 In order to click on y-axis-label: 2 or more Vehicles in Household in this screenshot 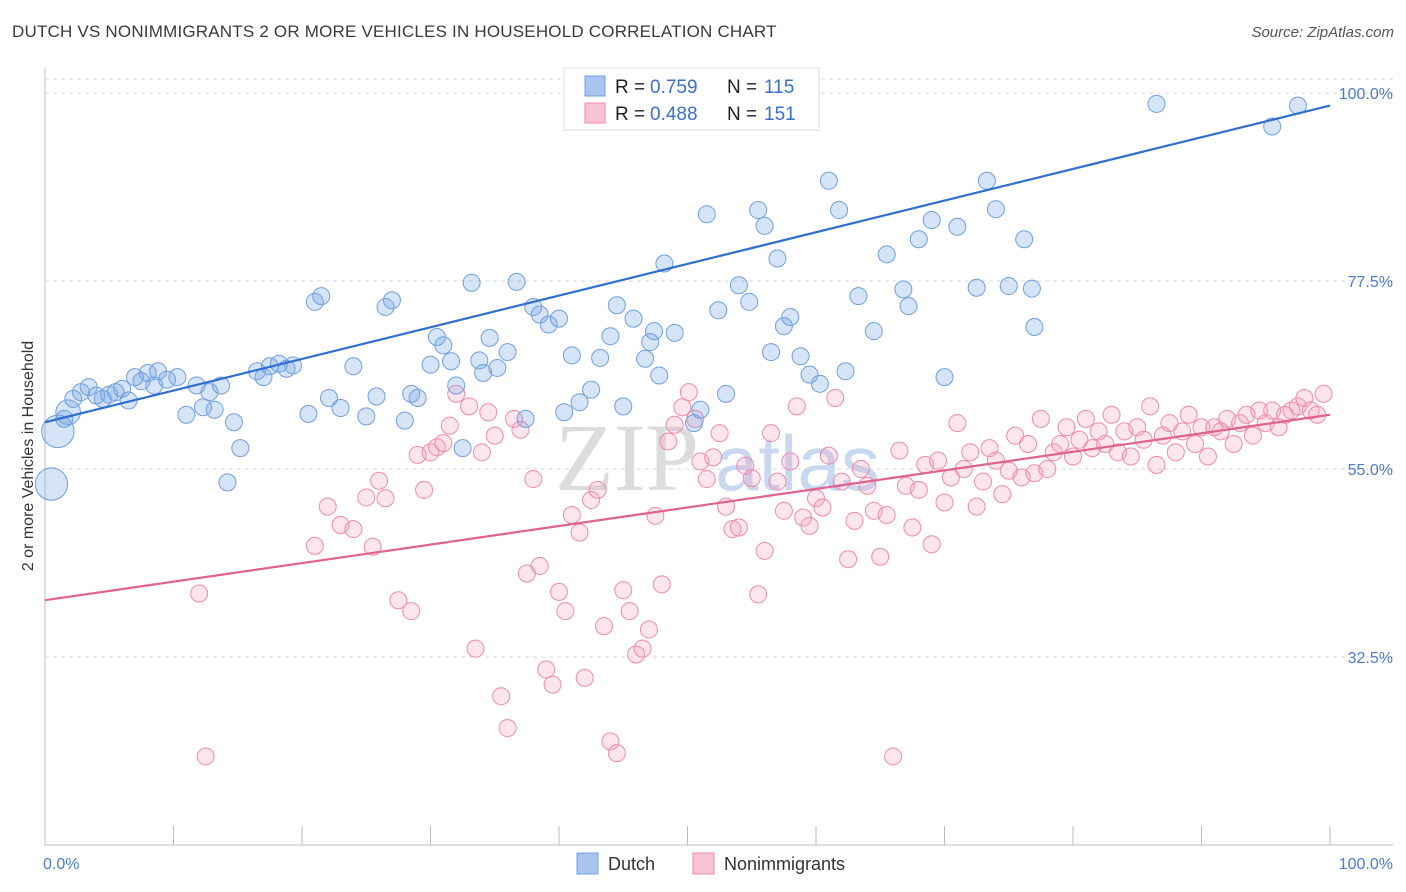, I will do `click(28, 456)`.